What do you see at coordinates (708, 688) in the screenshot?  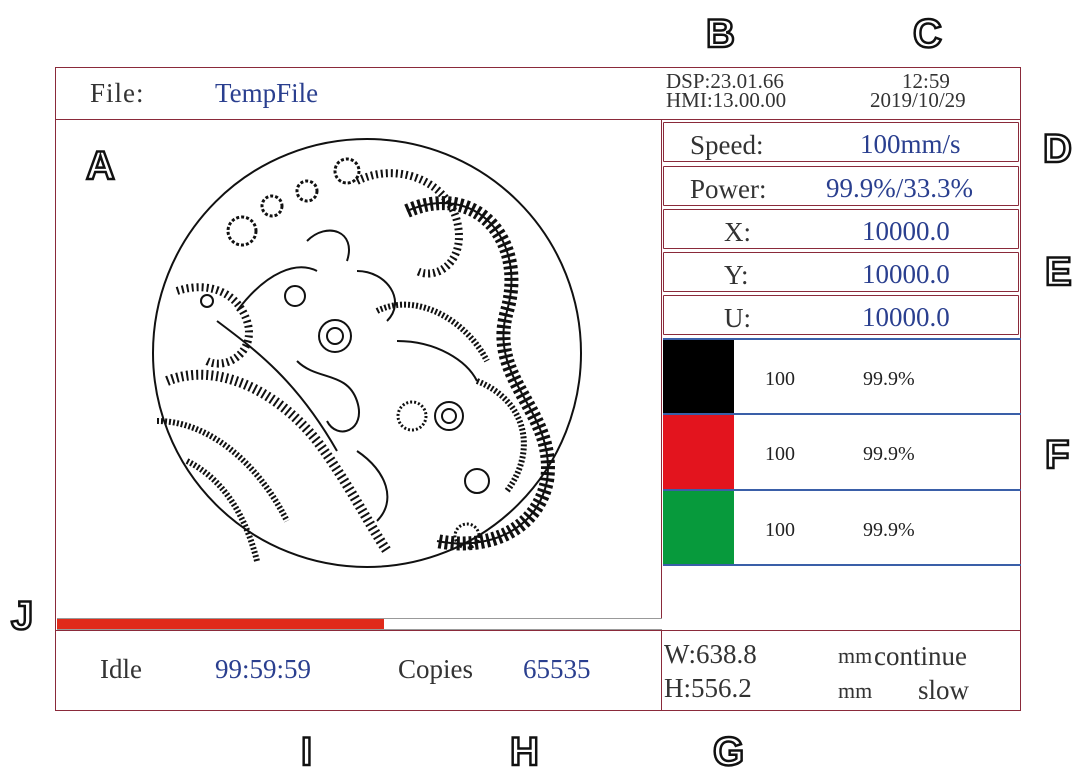 I see `work-height: H:556.2` at bounding box center [708, 688].